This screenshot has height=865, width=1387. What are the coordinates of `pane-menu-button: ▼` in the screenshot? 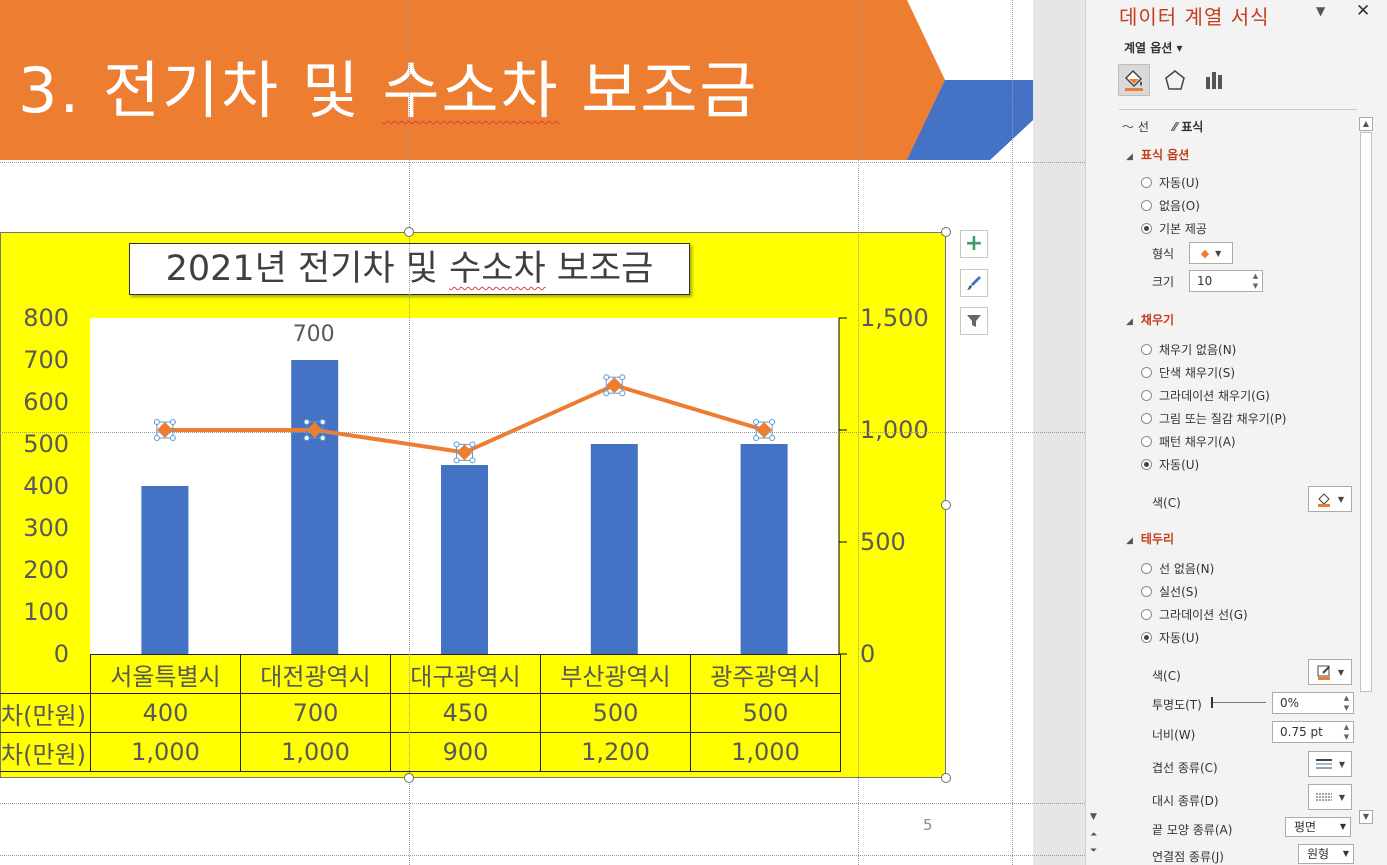 It's located at (1320, 11).